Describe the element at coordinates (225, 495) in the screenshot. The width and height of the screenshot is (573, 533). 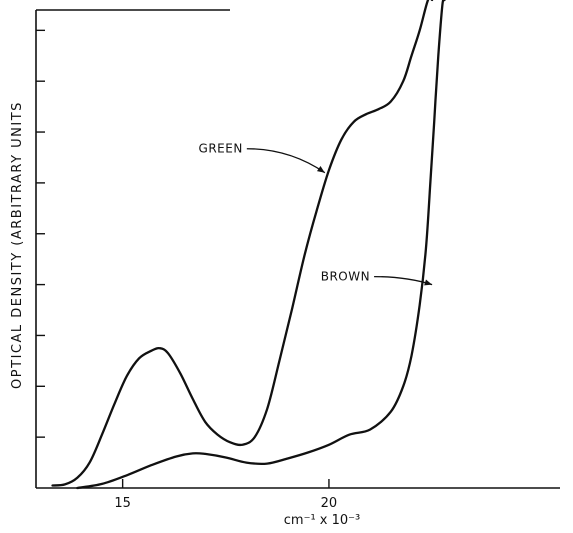
I see `x-ticks: 15 20` at that location.